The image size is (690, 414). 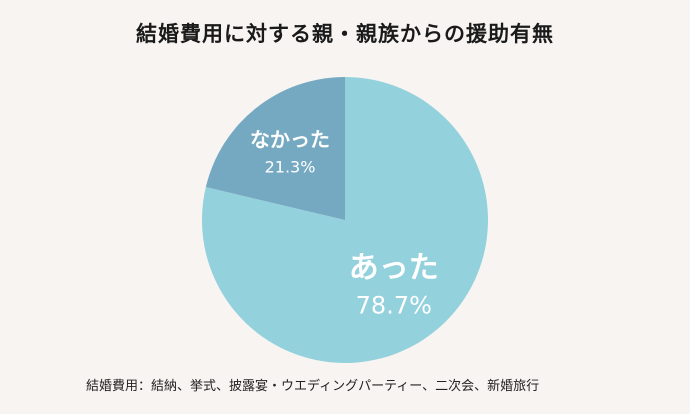 What do you see at coordinates (290, 166) in the screenshot?
I see `slice-value-label-2: 21.3%` at bounding box center [290, 166].